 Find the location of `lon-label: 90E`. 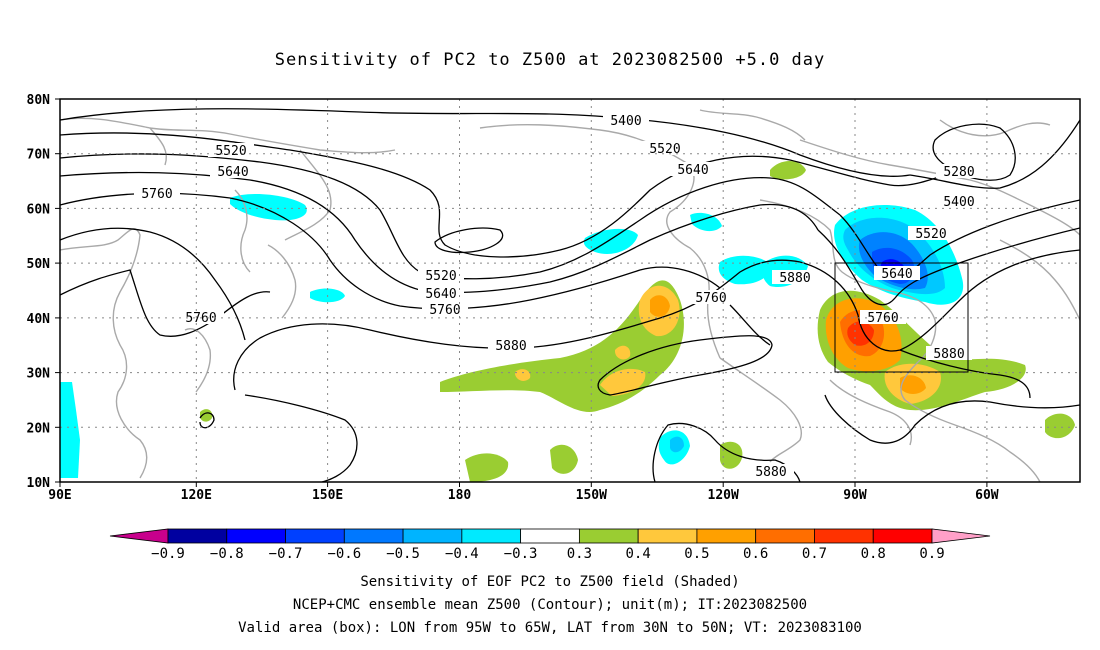

lon-label: 90E is located at coordinates (59, 495).